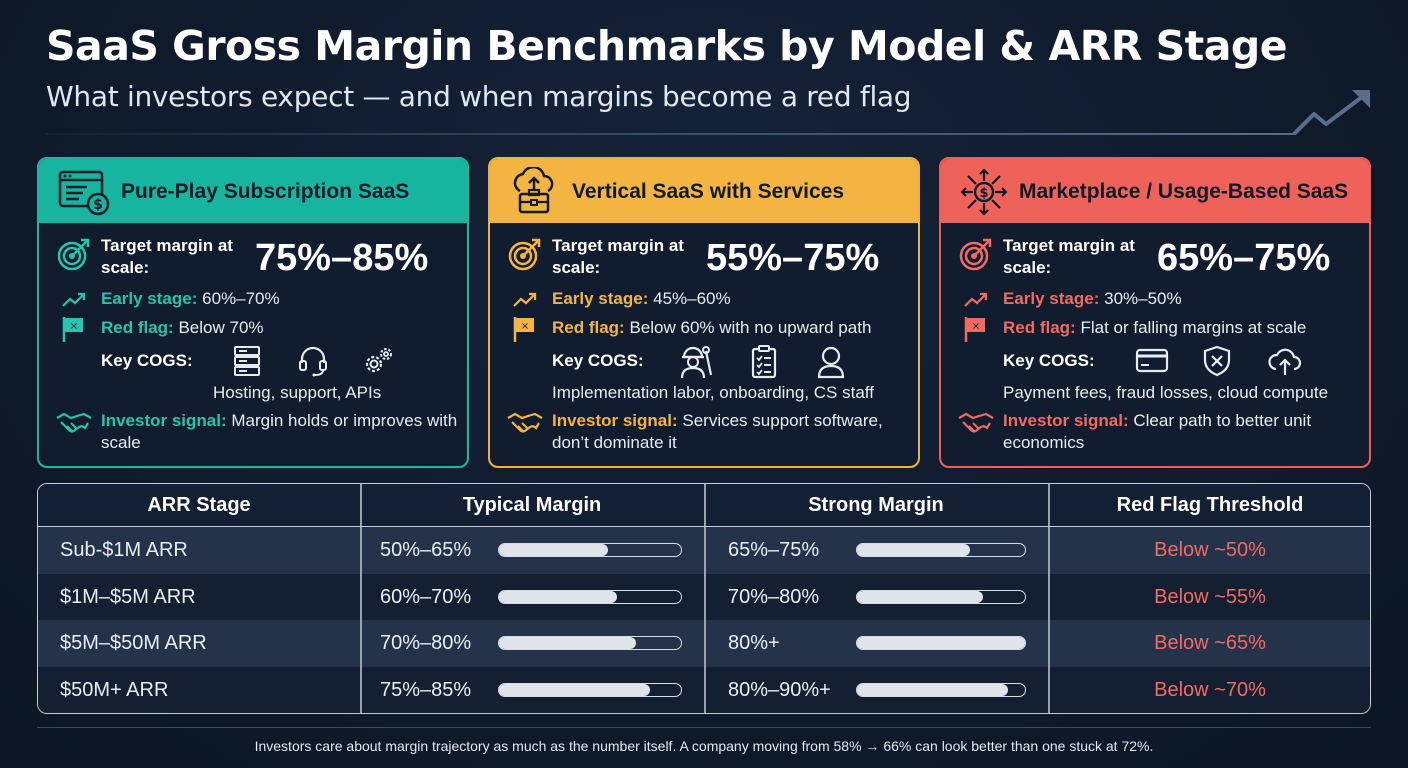 The width and height of the screenshot is (1408, 768). Describe the element at coordinates (247, 361) in the screenshot. I see `server-icon` at that location.